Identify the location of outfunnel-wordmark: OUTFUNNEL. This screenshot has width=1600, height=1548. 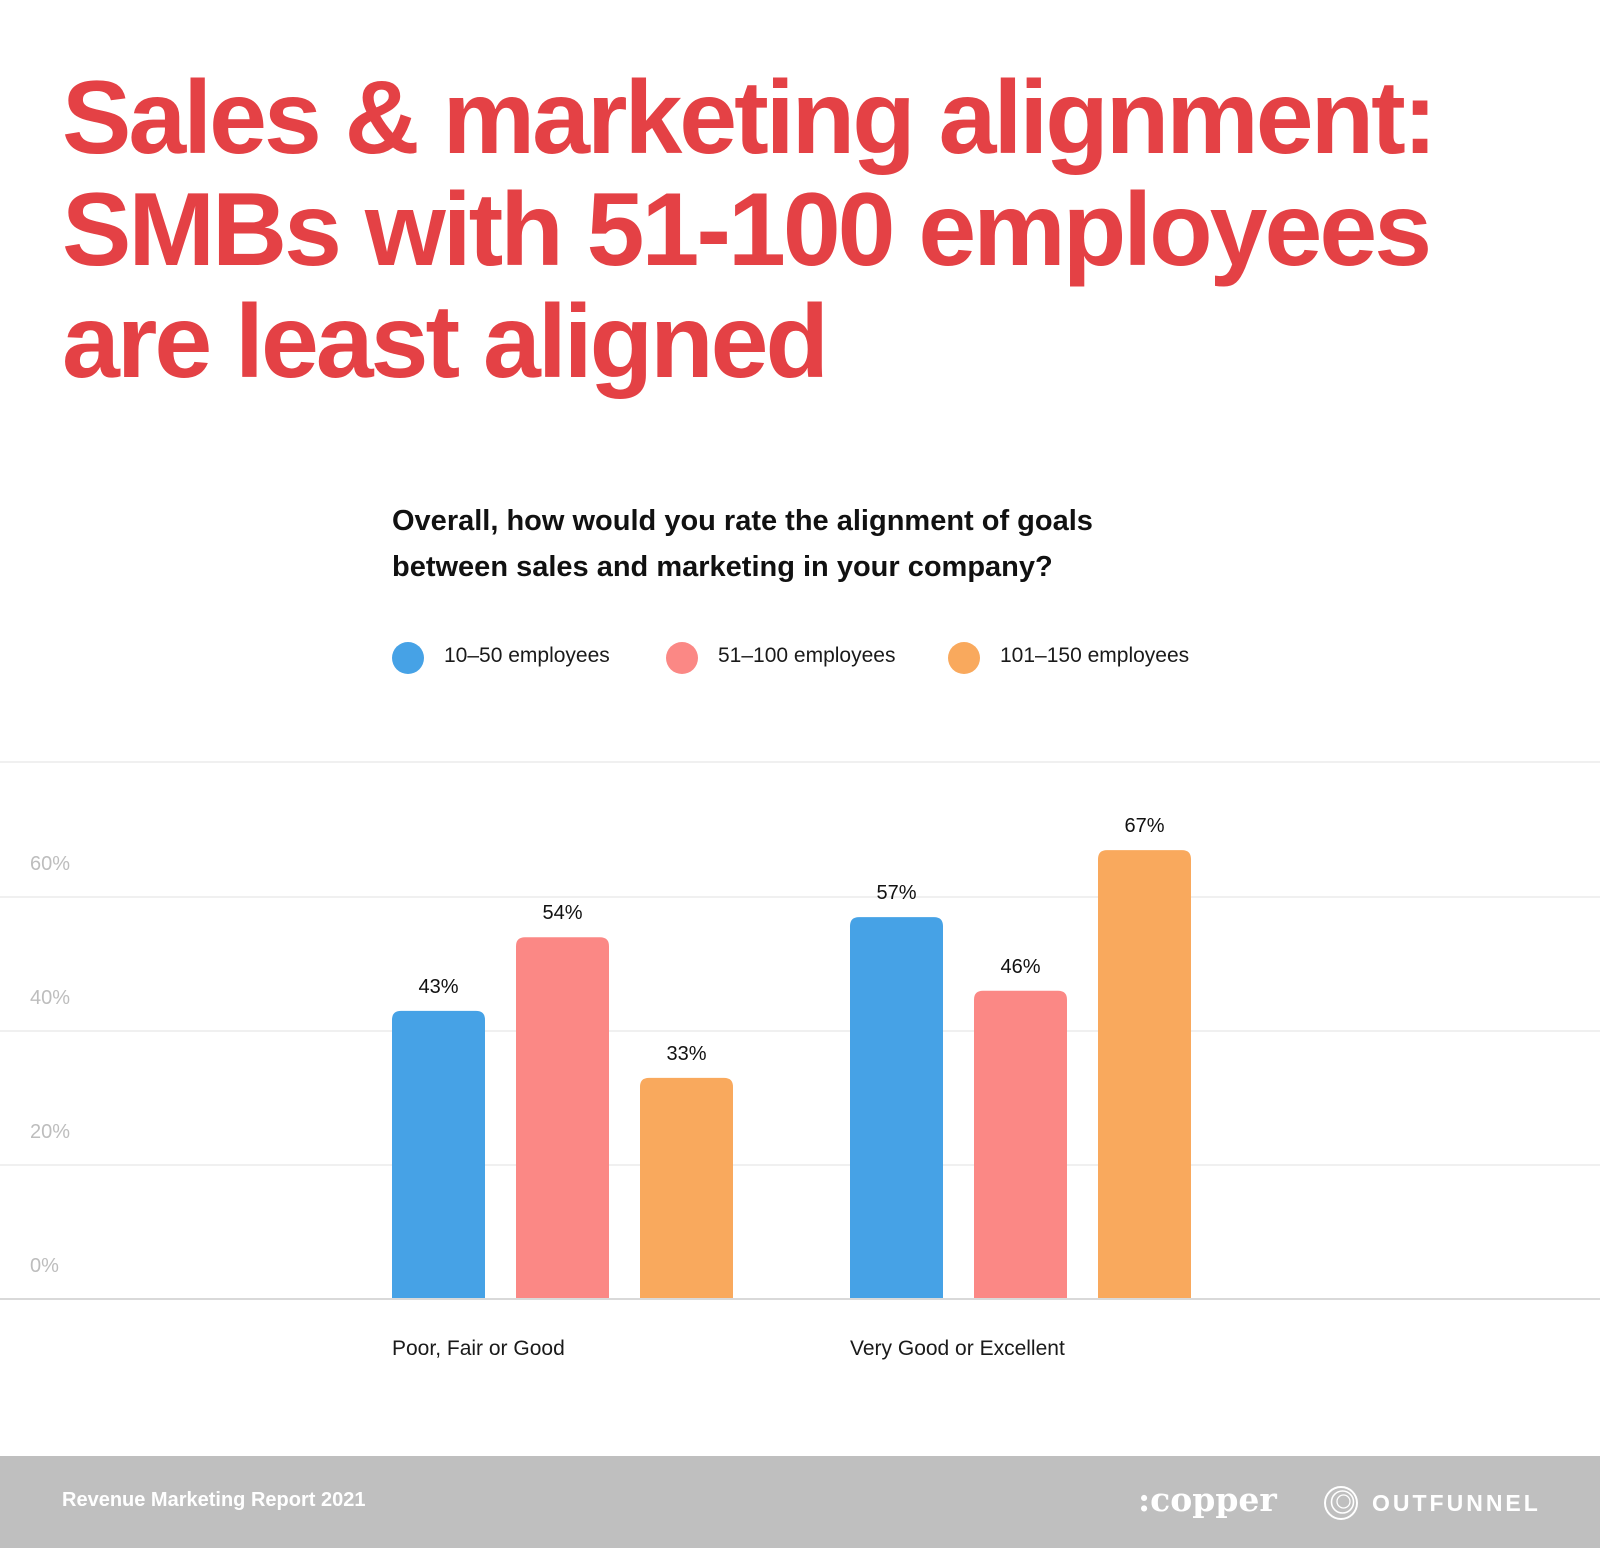
(1456, 1503).